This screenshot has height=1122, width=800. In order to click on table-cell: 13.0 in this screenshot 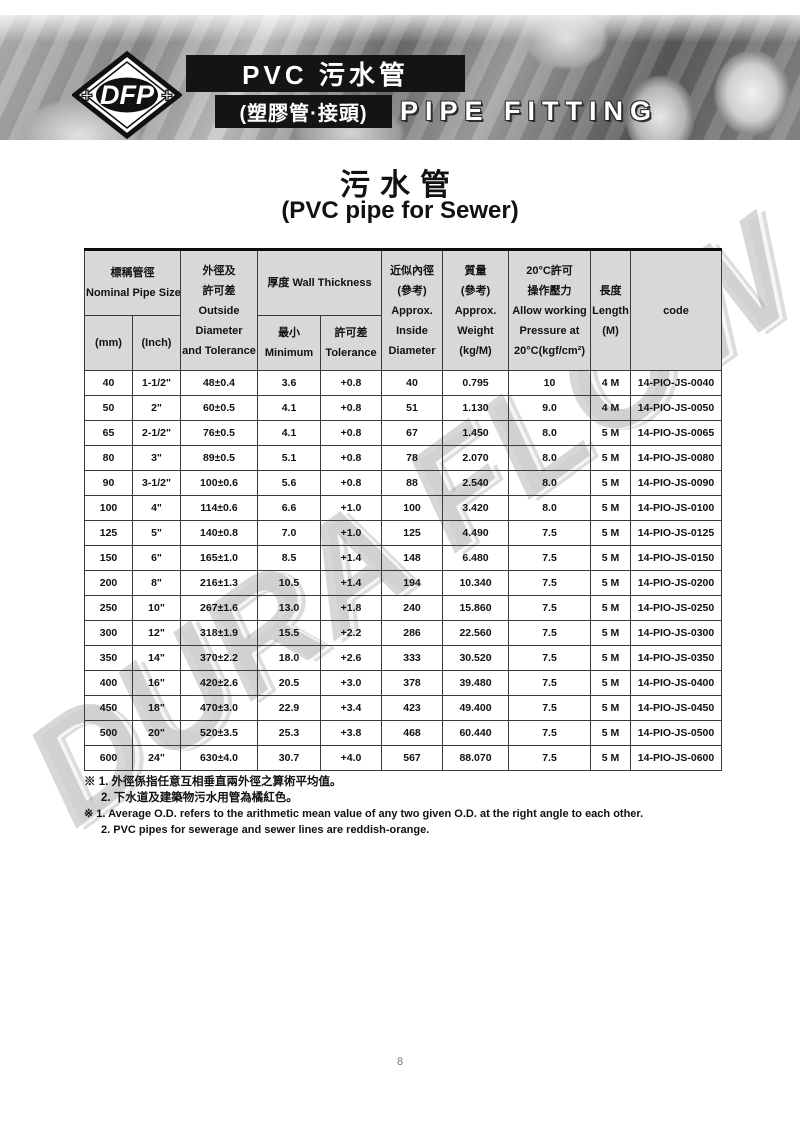, I will do `click(289, 608)`.